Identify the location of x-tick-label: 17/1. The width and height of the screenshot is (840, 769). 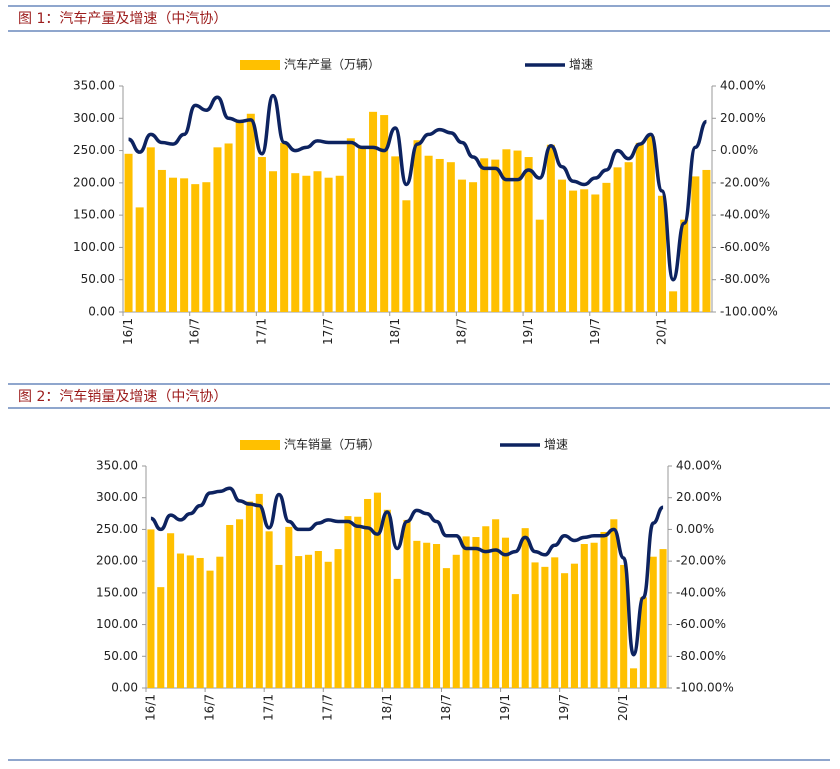
(261, 331).